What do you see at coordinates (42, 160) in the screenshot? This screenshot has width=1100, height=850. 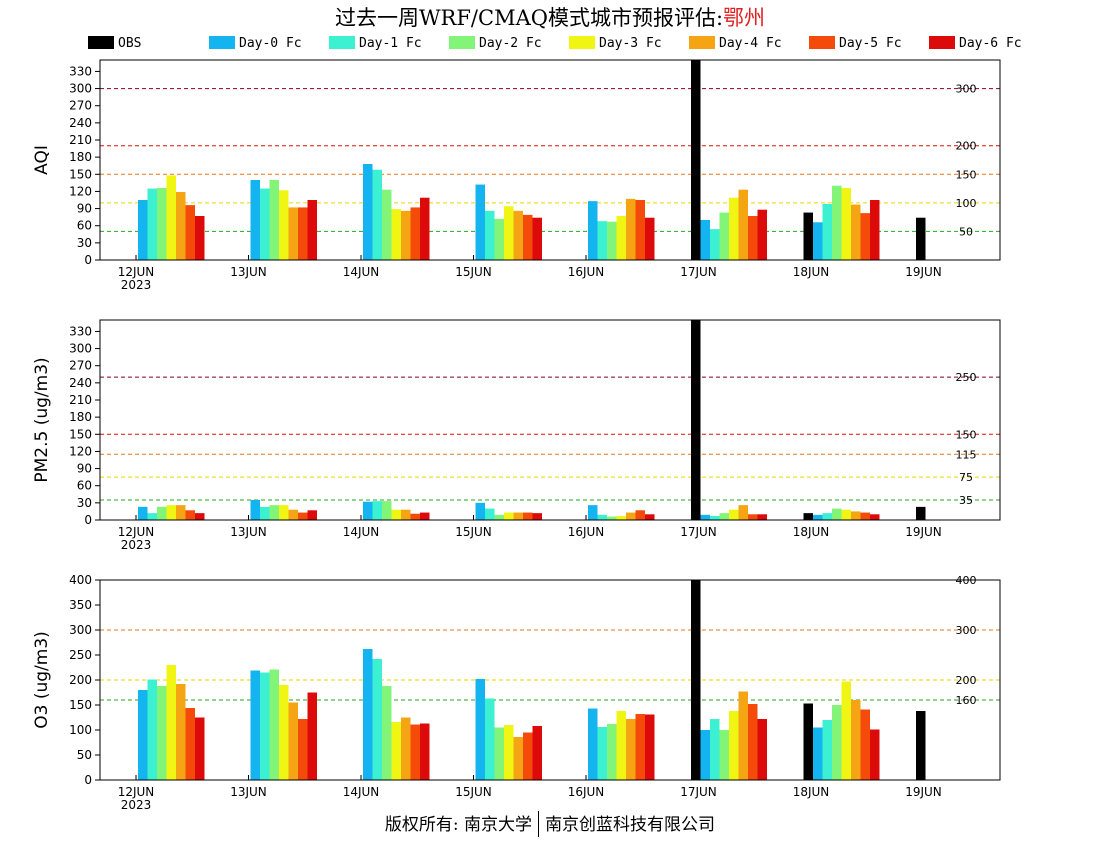 I see `y-axis-label: AQI` at bounding box center [42, 160].